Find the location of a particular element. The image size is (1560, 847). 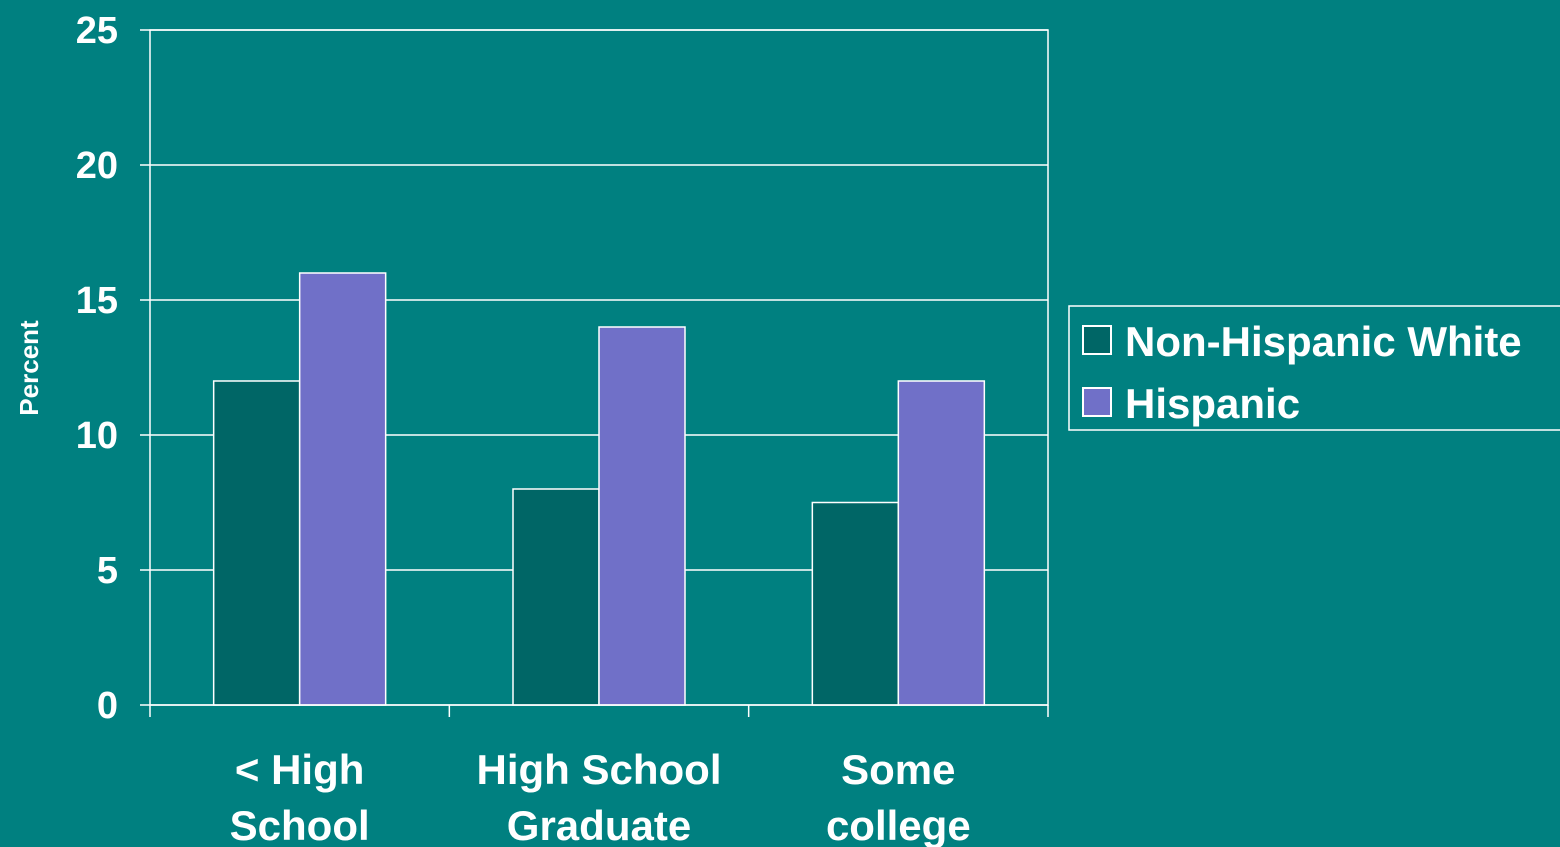

y-tick-label-0: 0 is located at coordinates (107, 706).